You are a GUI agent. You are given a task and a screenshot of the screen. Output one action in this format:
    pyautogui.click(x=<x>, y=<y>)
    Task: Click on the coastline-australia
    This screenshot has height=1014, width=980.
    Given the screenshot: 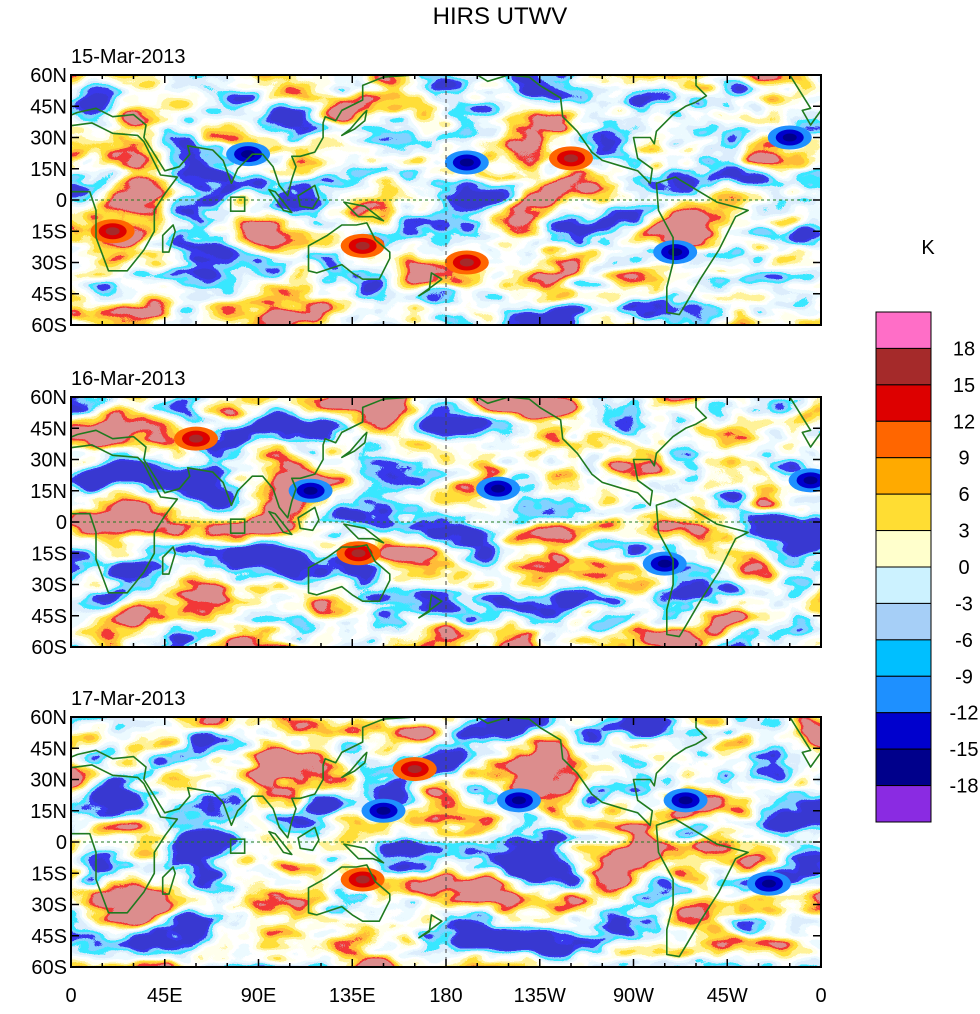 What is the action you would take?
    pyautogui.click(x=349, y=893)
    